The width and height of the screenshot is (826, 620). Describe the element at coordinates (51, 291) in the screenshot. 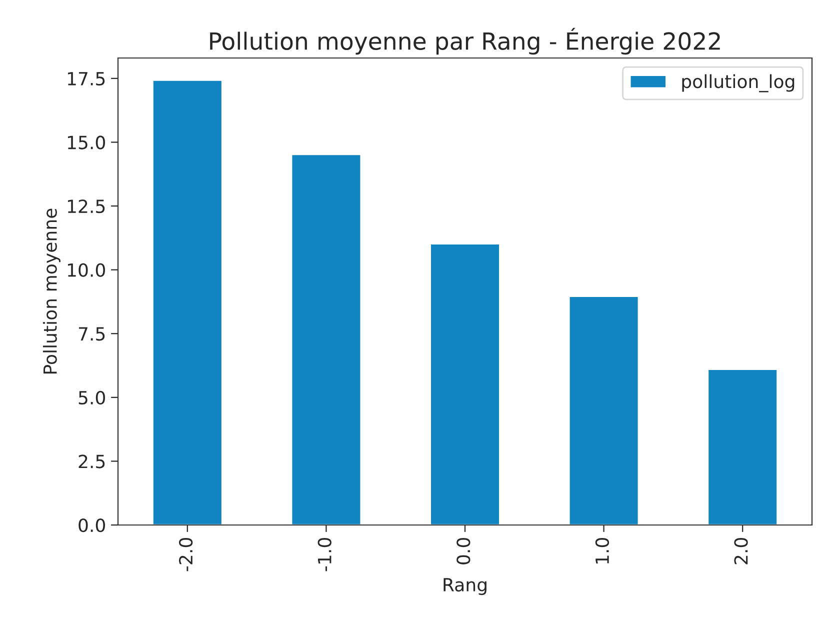

I see `y-axis-title: Pollution moyenne` at that location.